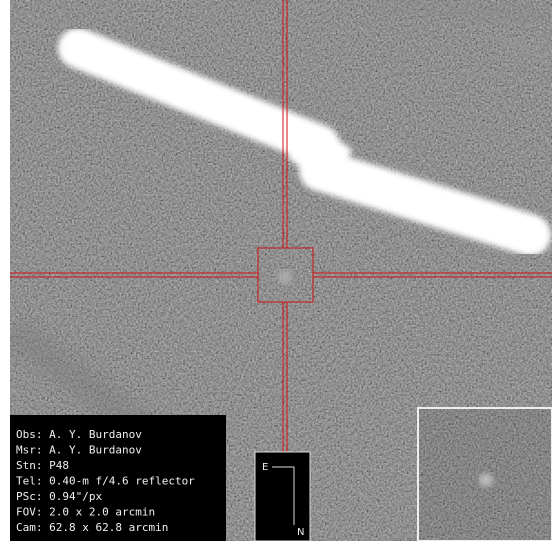 This screenshot has height=541, width=552. I want to click on info-line: Msr: A. Y. Burdanov, so click(79, 450).